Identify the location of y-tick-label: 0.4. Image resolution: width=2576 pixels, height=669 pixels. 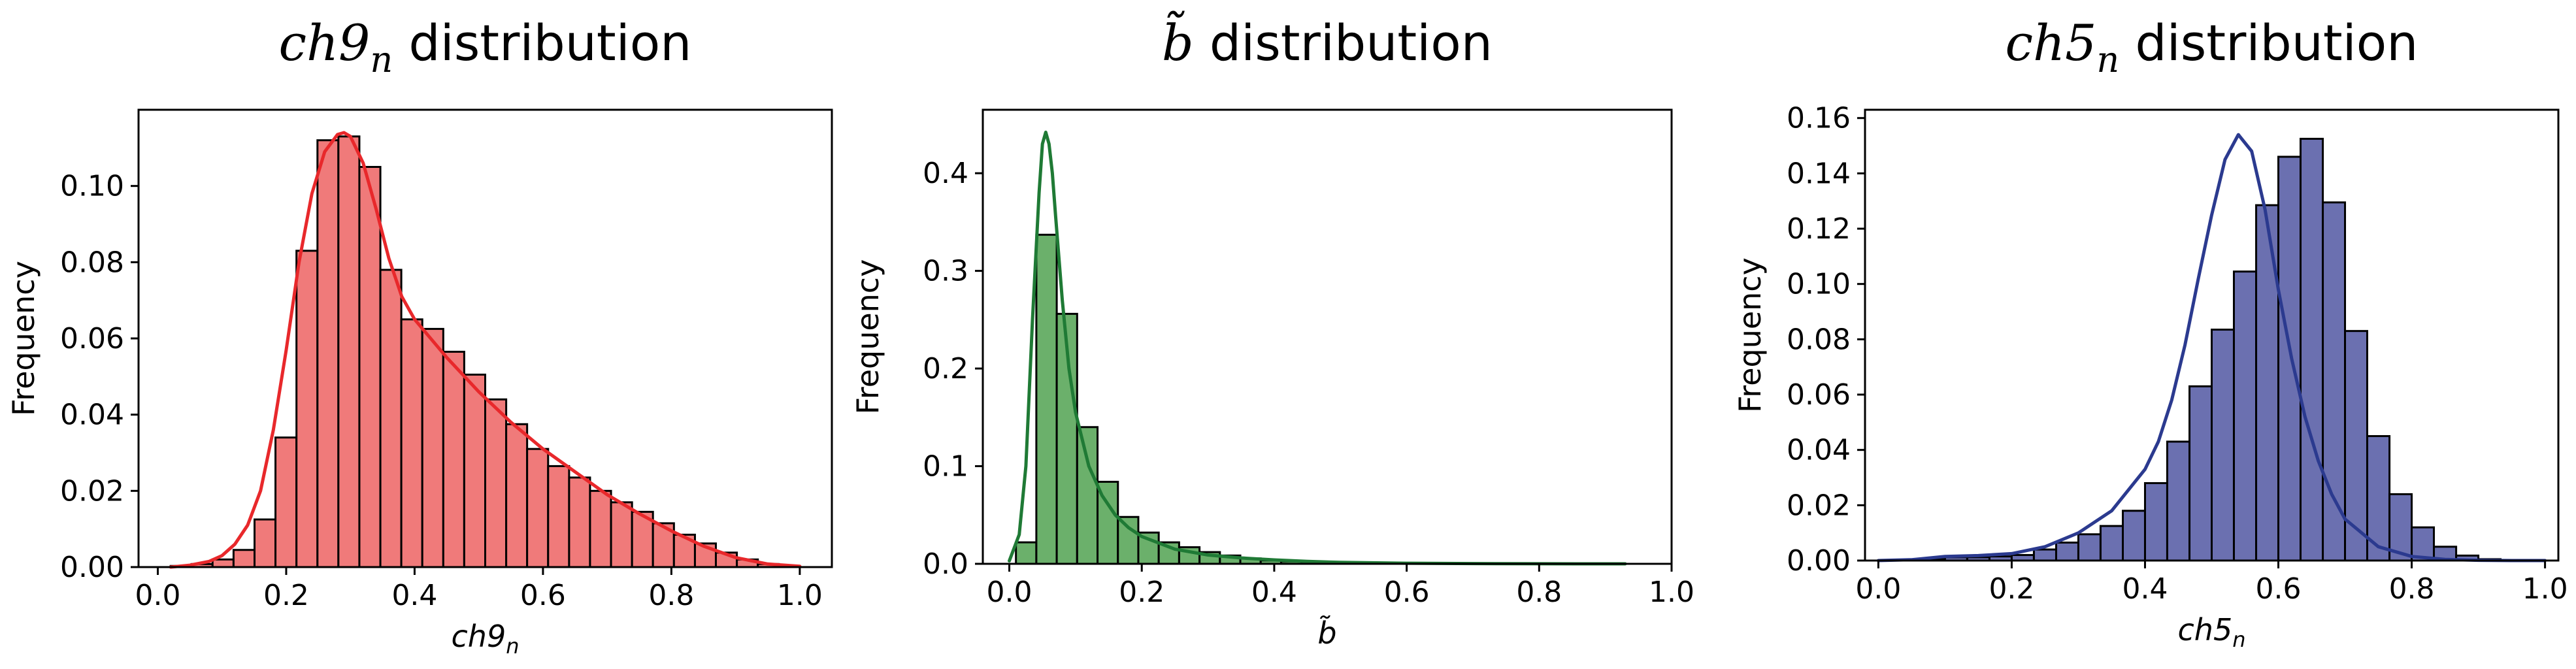
(945, 173).